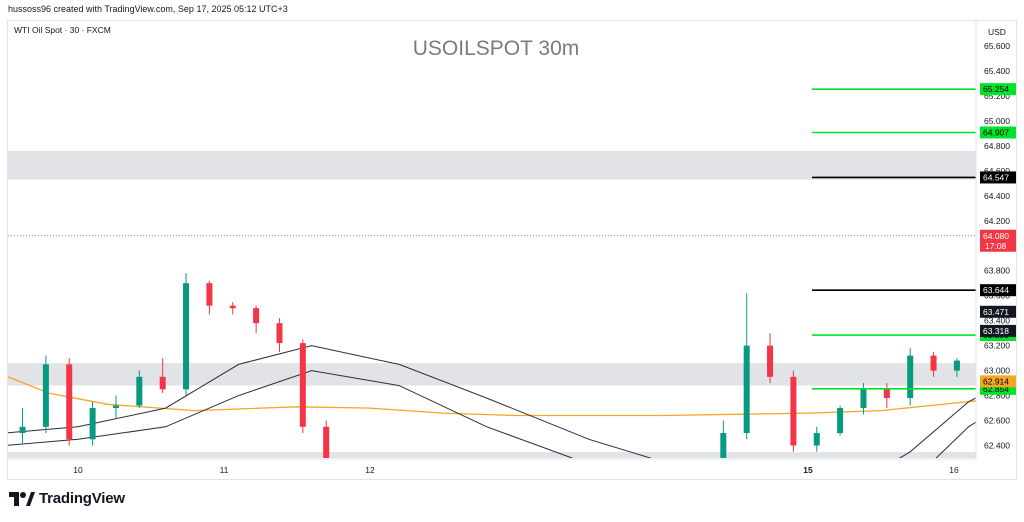  I want to click on indicator-tag-1-bg, so click(998, 330).